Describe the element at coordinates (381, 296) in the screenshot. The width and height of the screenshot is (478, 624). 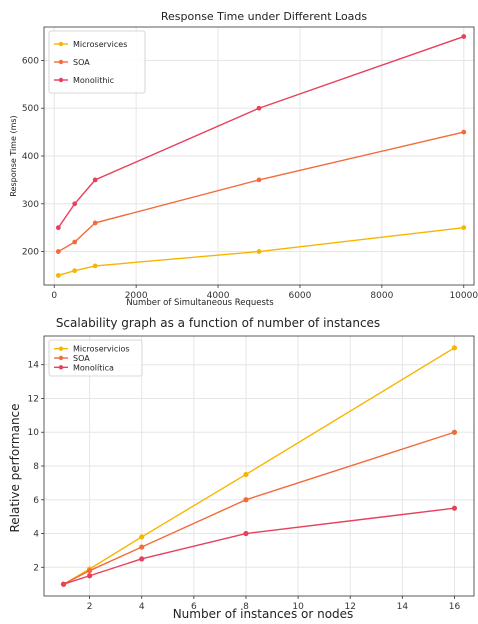
I see `x-tick-label: 8000` at that location.